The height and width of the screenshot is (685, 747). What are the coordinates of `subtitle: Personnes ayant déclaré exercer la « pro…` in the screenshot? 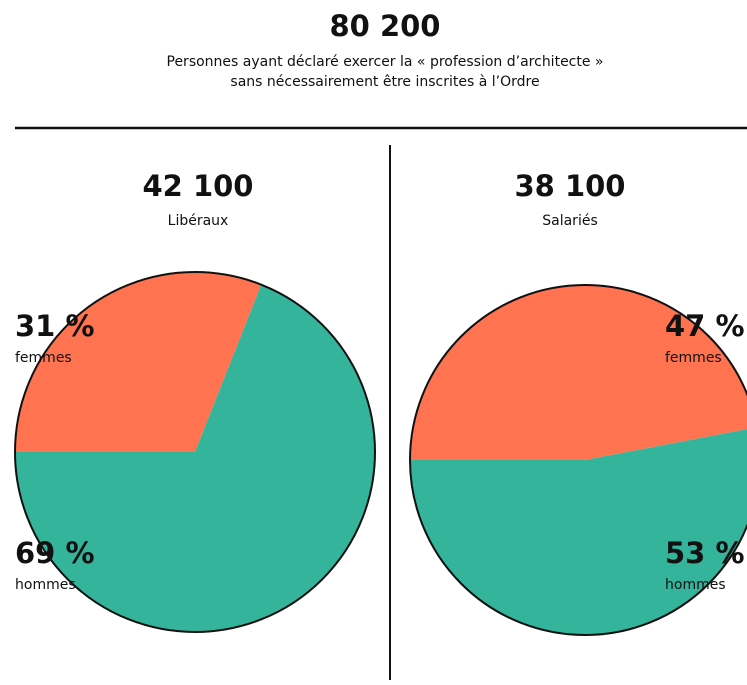 It's located at (385, 62).